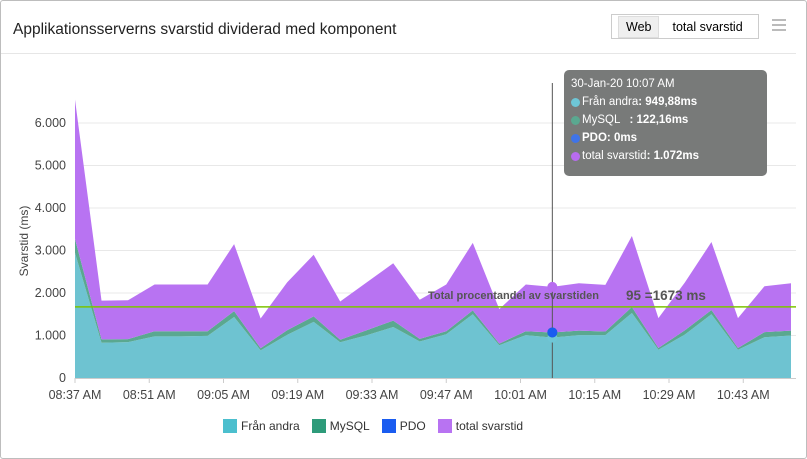 The height and width of the screenshot is (459, 807). Describe the element at coordinates (480, 426) in the screenshot. I see `legend-item-total-svarstid: total svarstid` at that location.